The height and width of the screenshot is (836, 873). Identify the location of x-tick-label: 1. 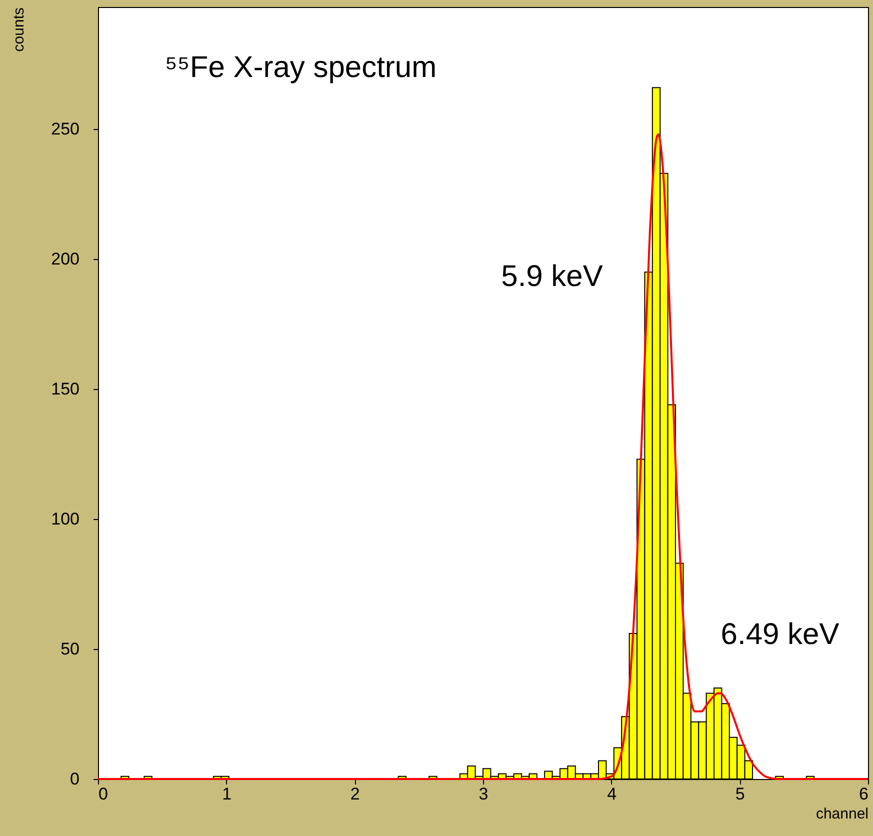
(227, 794).